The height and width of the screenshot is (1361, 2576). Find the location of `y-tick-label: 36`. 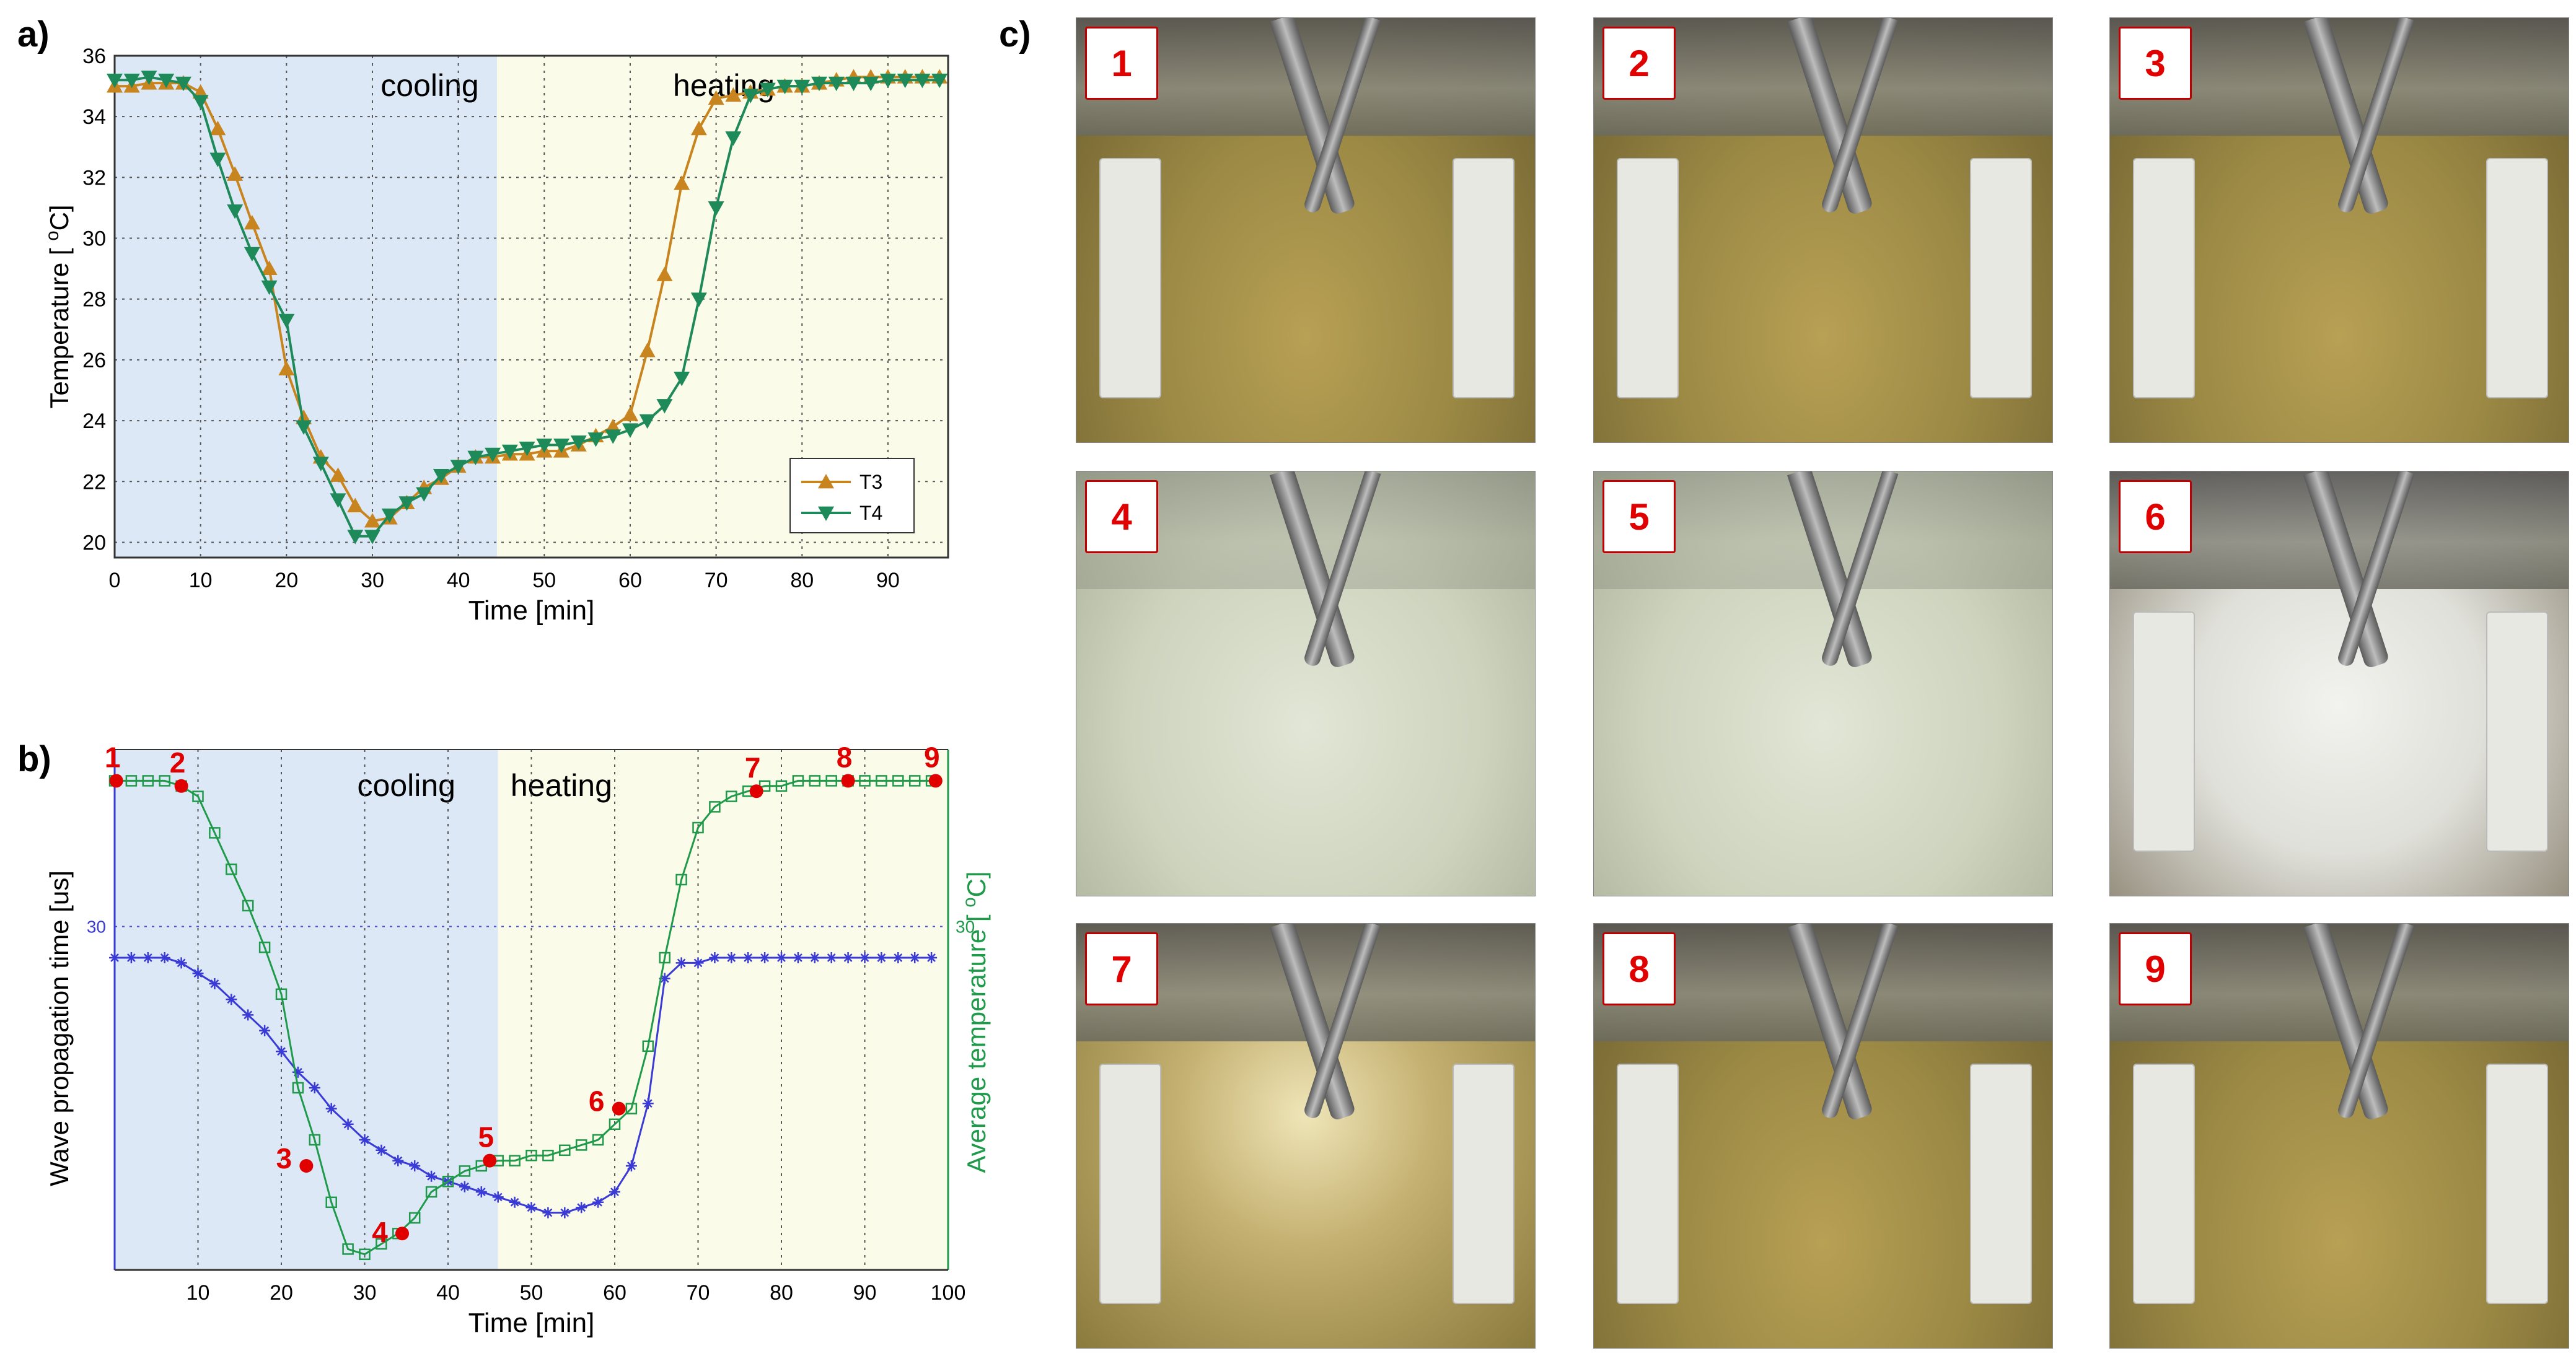

y-tick-label: 36 is located at coordinates (94, 56).